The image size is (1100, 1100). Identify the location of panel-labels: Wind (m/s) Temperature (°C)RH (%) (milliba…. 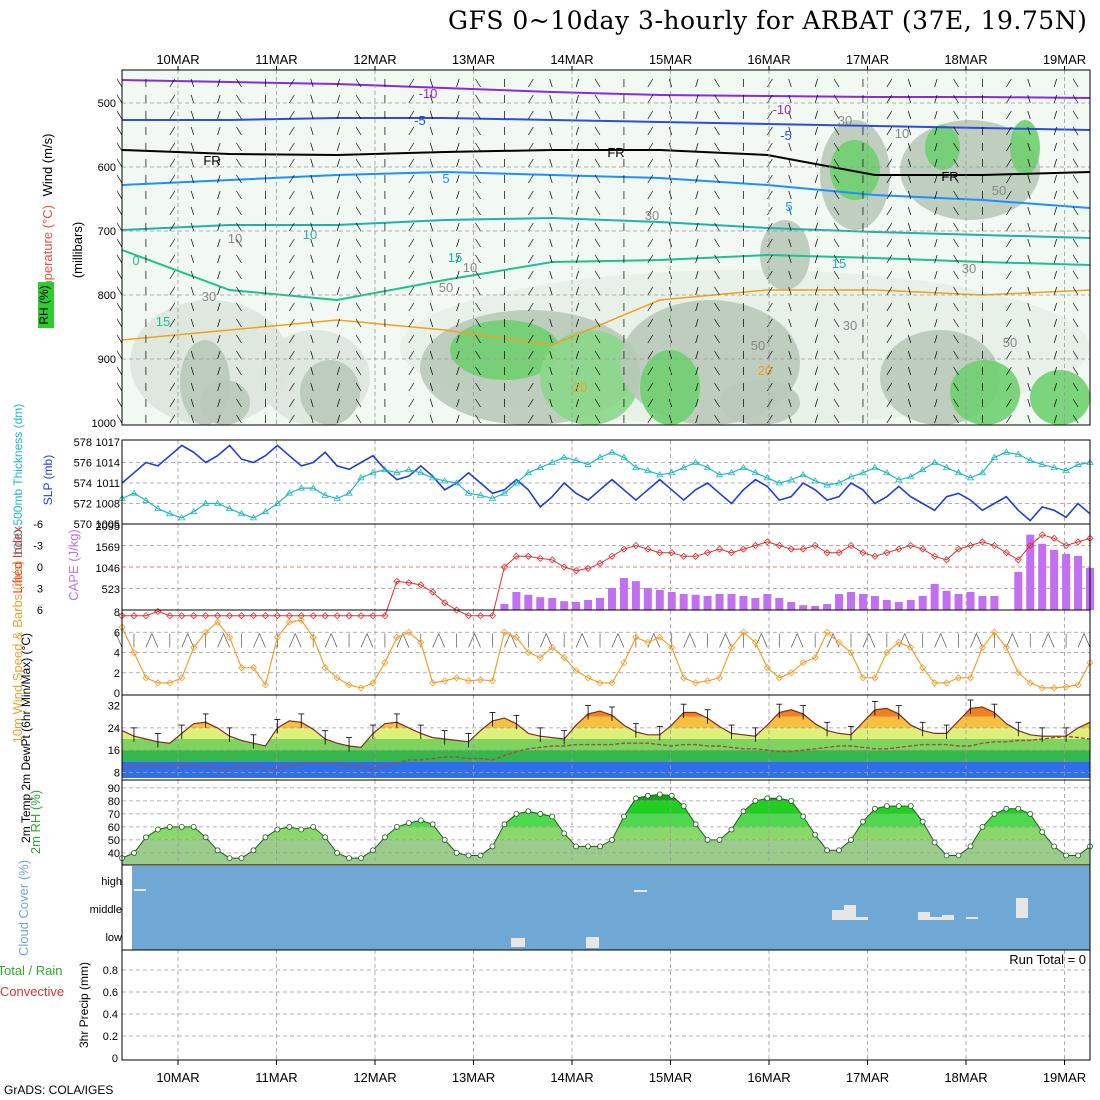
(45, 591).